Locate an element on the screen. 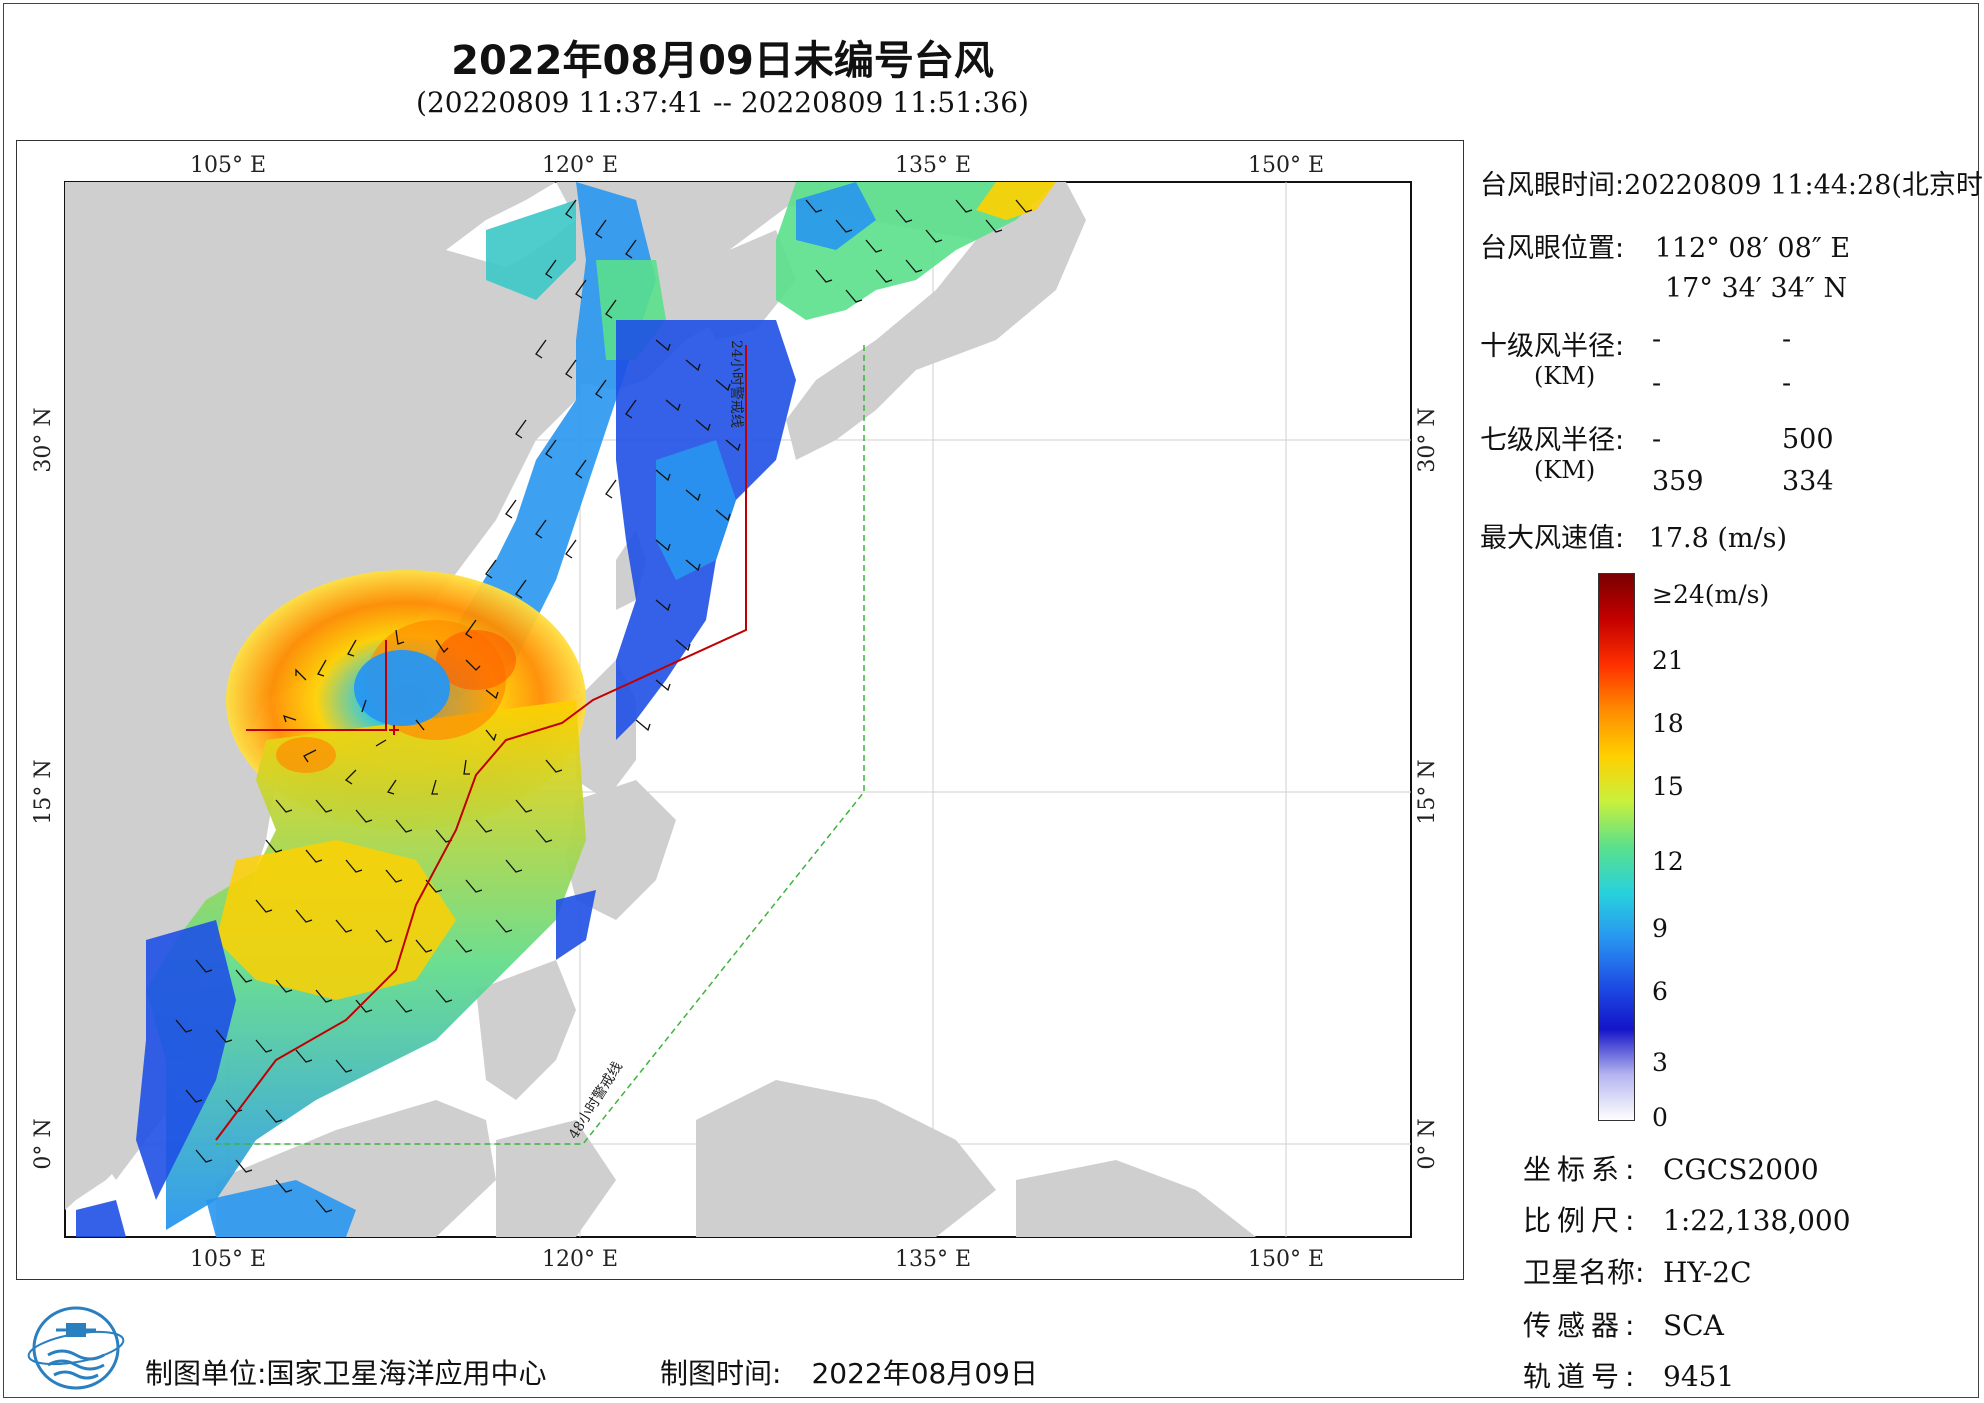 This screenshot has height=1403, width=1984. colorbar-label: 21 is located at coordinates (1668, 660).